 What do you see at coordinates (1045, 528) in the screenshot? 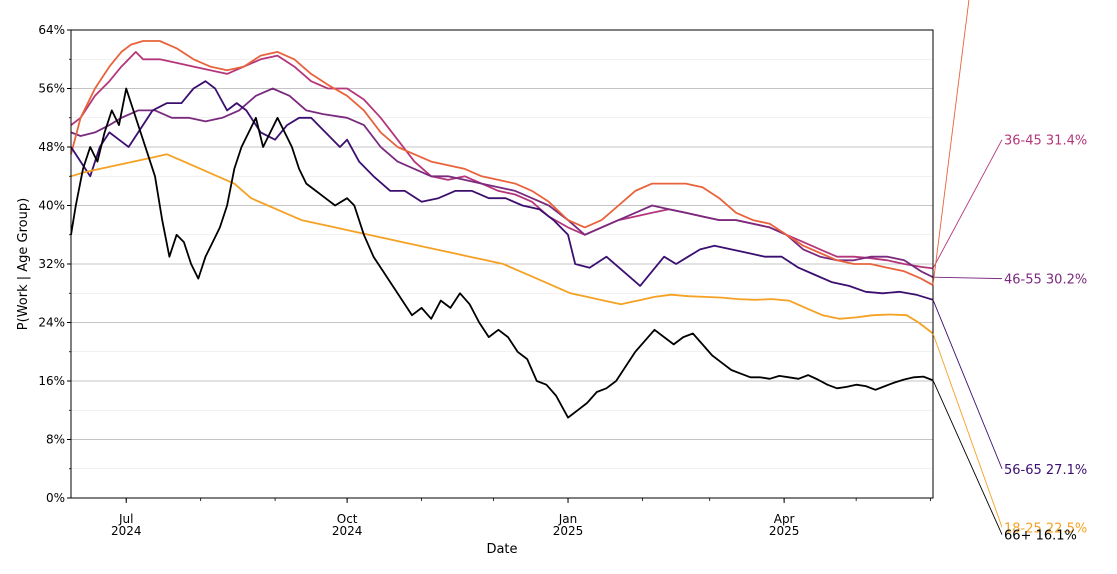
I see `series-label: 18-25 22.5%` at bounding box center [1045, 528].